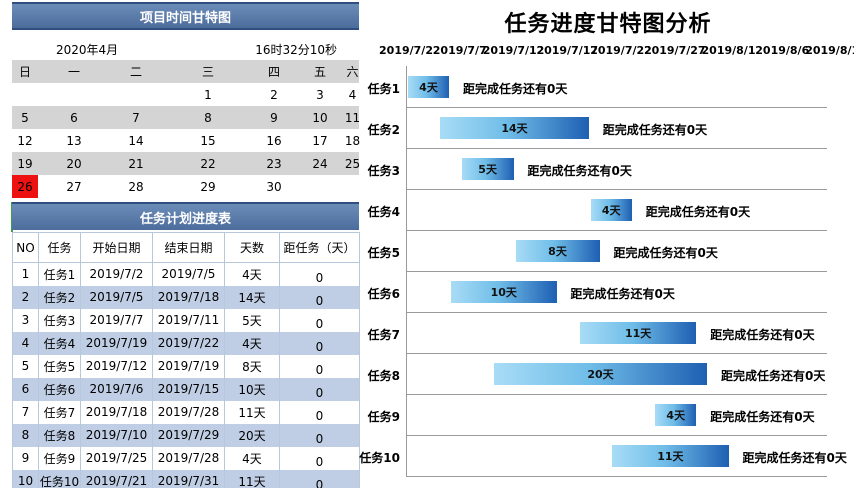  I want to click on table-cell: 2019/7/22, so click(188, 343).